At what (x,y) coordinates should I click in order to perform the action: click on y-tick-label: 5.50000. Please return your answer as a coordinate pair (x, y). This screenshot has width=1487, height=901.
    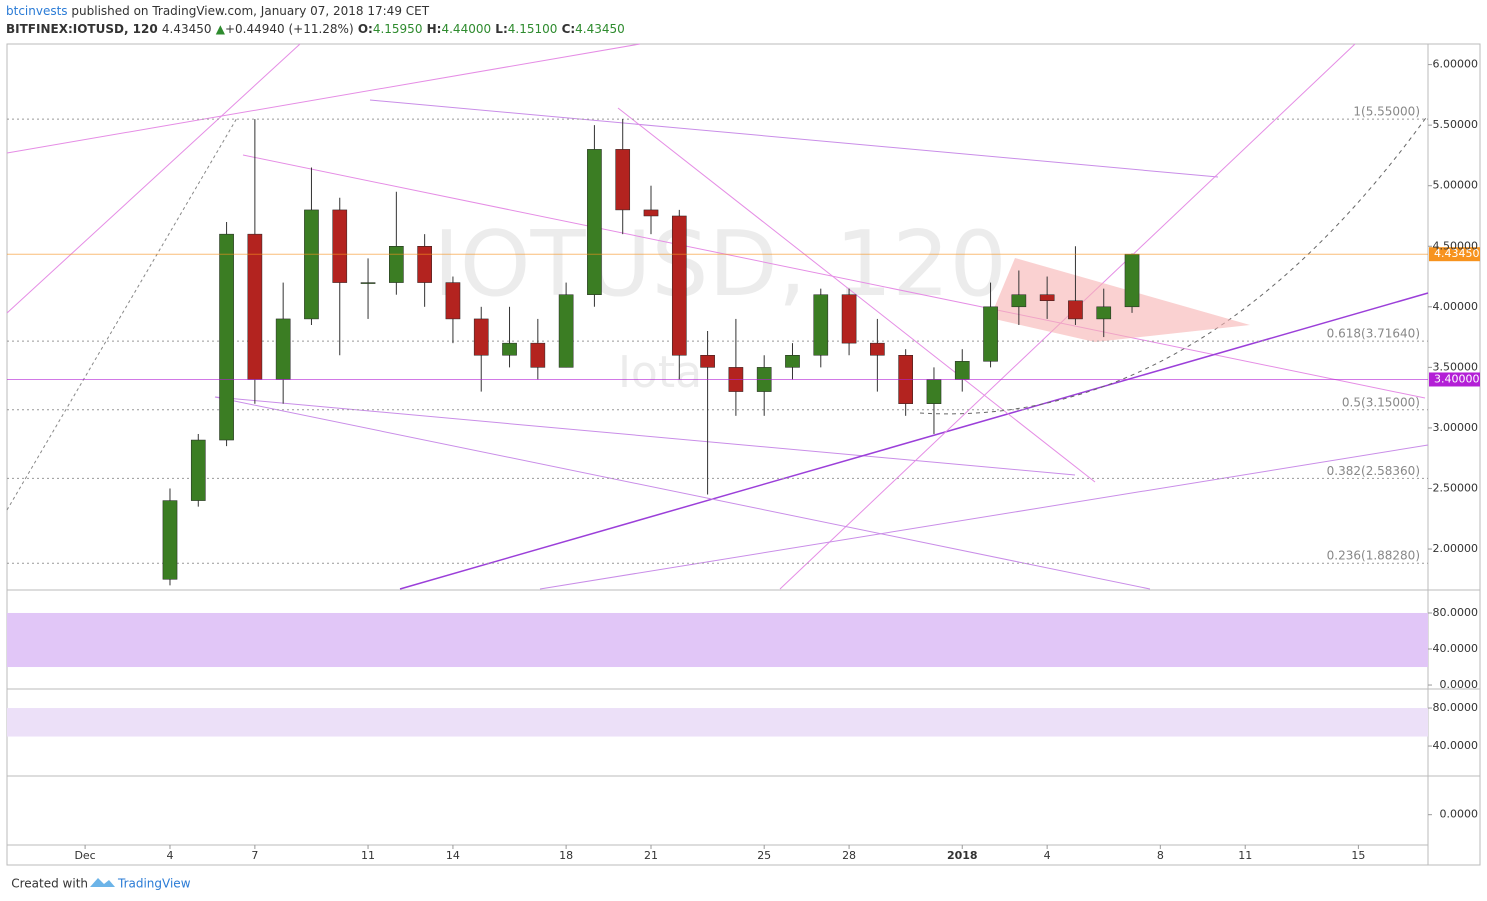
    Looking at the image, I should click on (1456, 124).